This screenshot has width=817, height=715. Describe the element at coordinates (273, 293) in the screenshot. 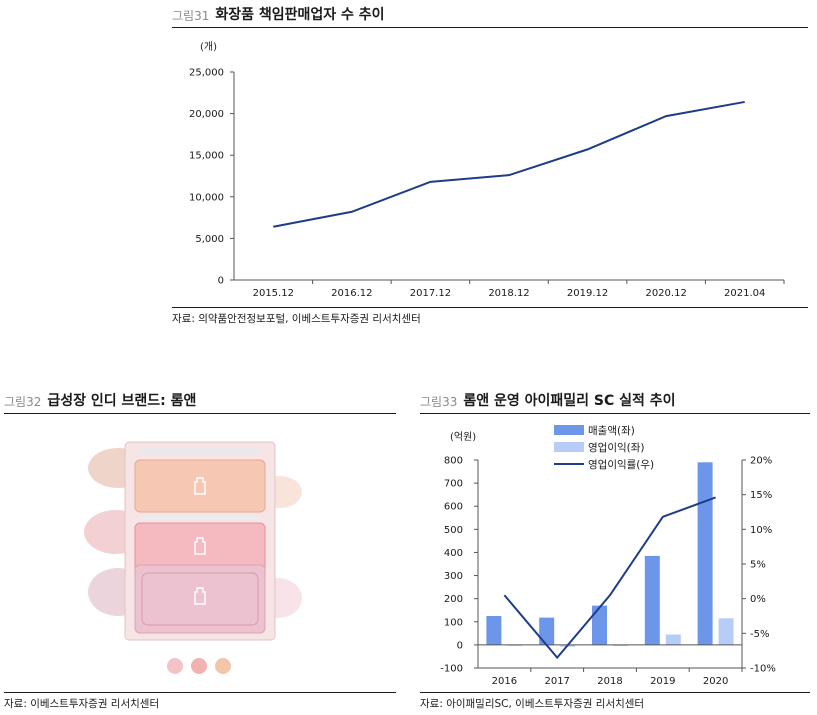

I see `fig31-x-tick-label: 2015.12` at that location.